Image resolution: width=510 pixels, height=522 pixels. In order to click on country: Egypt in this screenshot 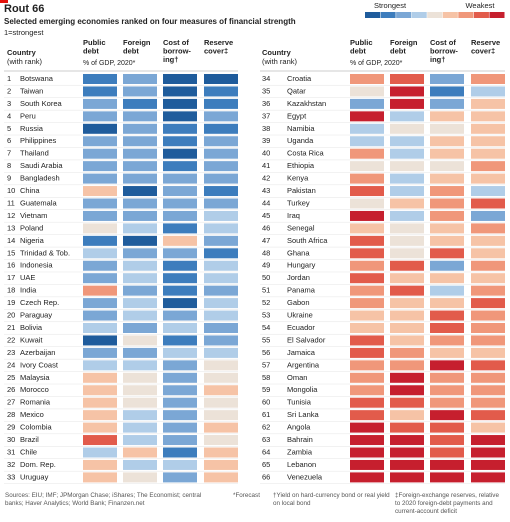, I will do `click(297, 115)`.